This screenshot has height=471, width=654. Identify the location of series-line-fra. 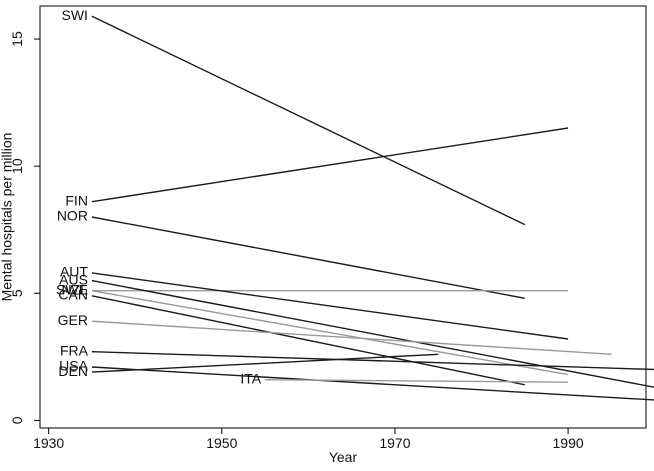
(372, 361).